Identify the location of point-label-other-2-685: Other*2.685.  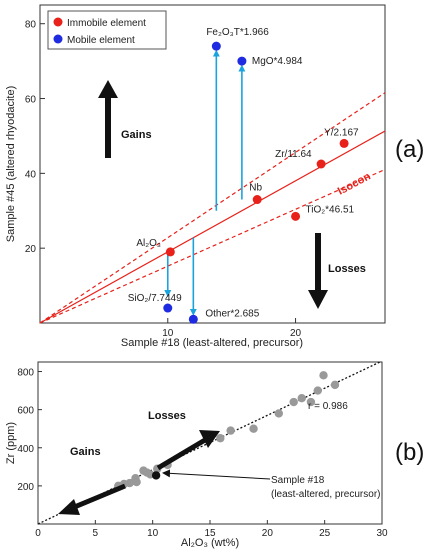
(232, 313).